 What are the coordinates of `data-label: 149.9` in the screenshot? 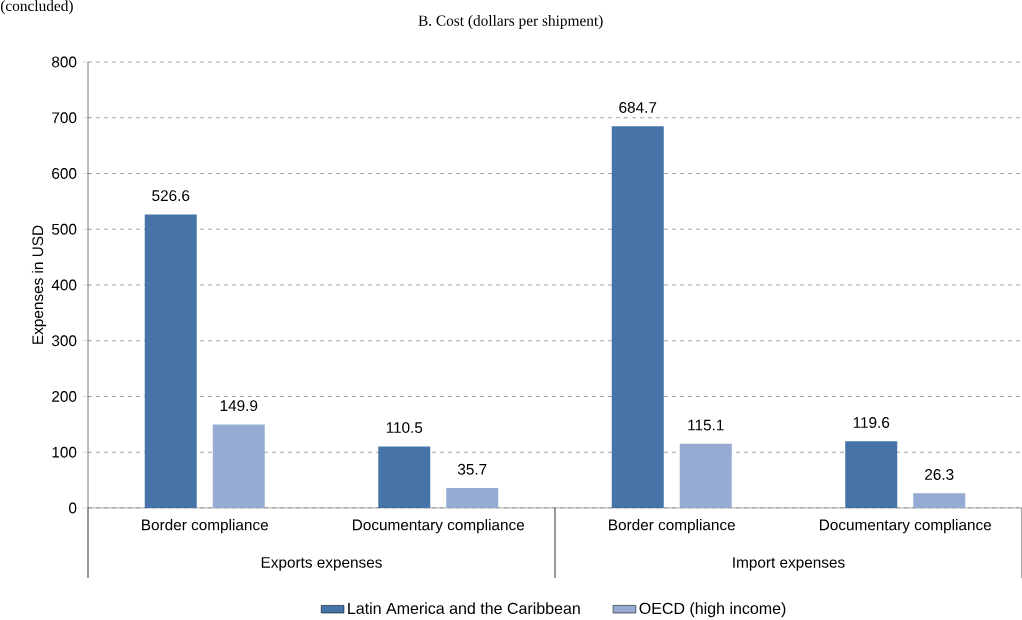 It's located at (239, 406).